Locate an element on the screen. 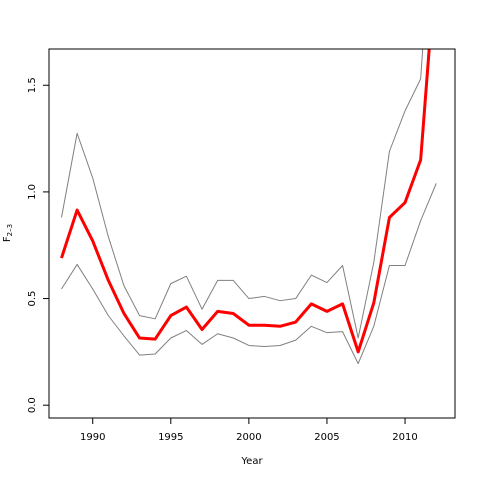  x-tick-label: 1995 is located at coordinates (170, 437).